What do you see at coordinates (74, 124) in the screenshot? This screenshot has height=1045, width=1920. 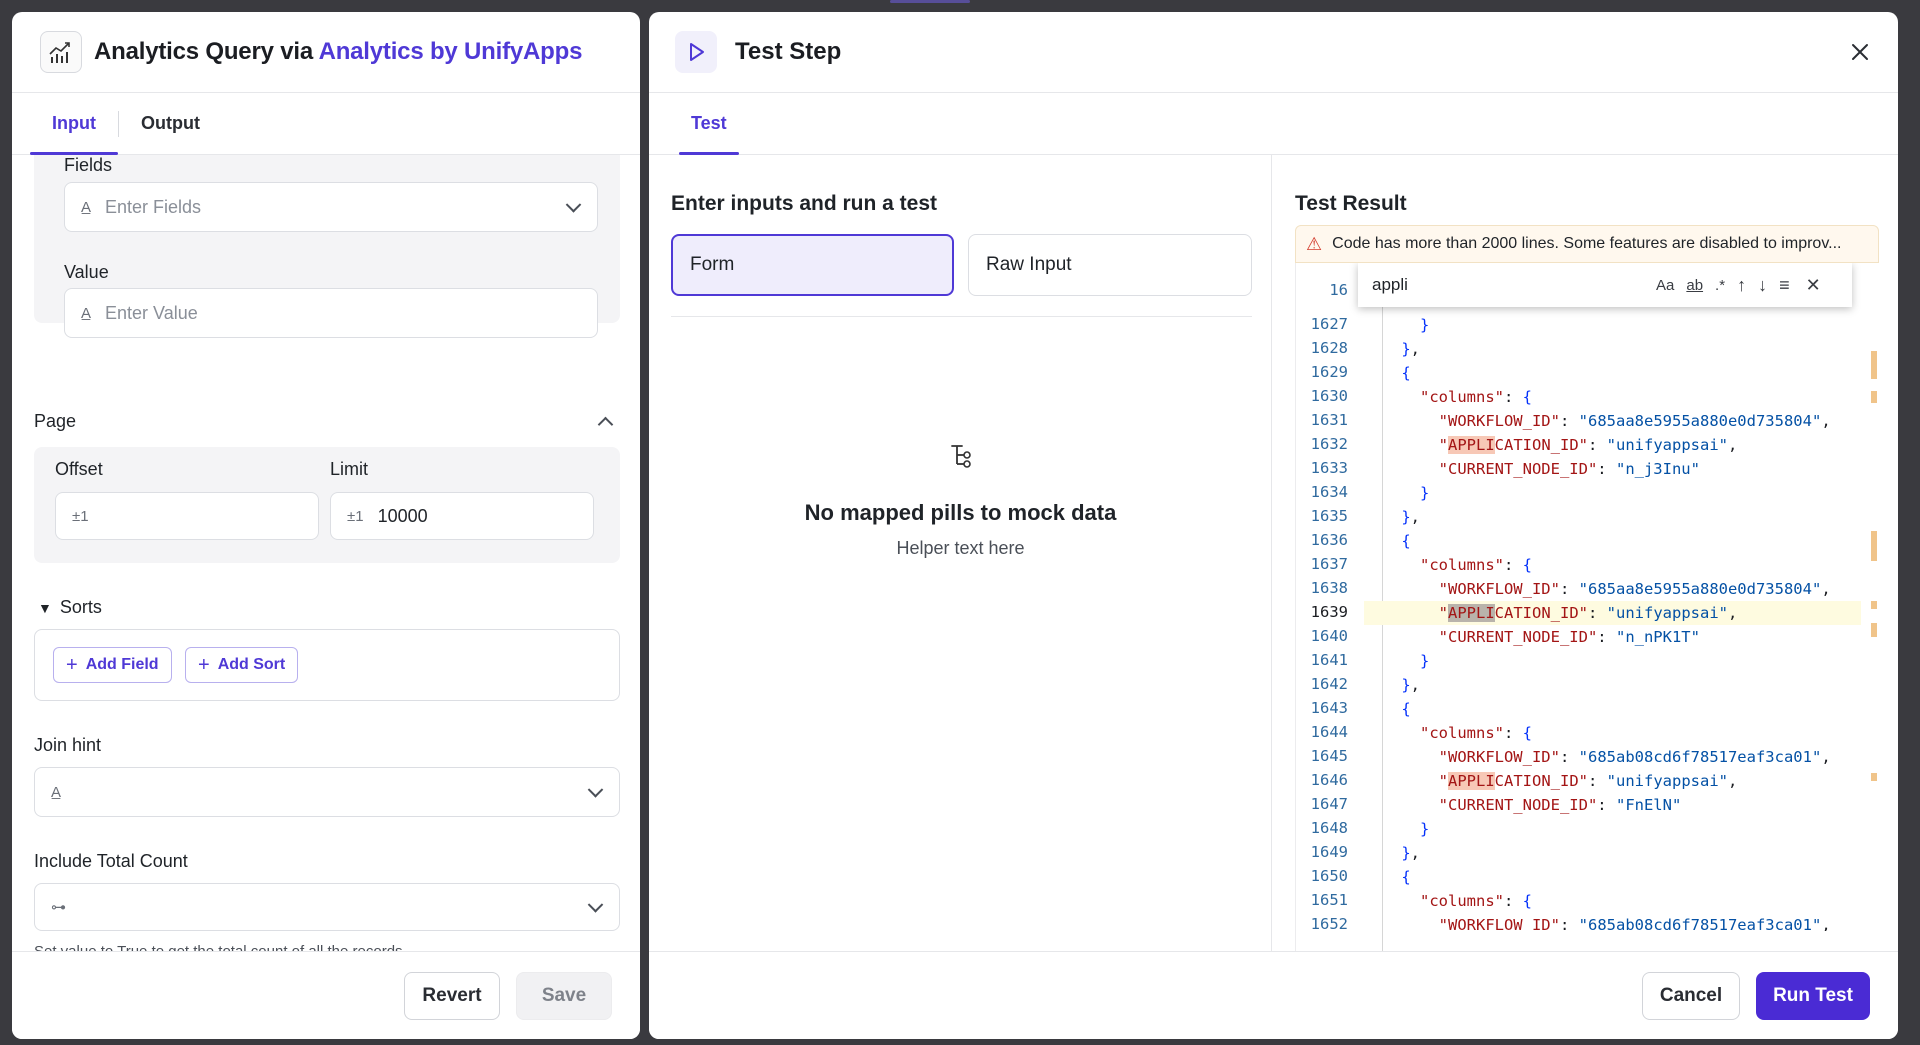 I see `tab-input: Input` at bounding box center [74, 124].